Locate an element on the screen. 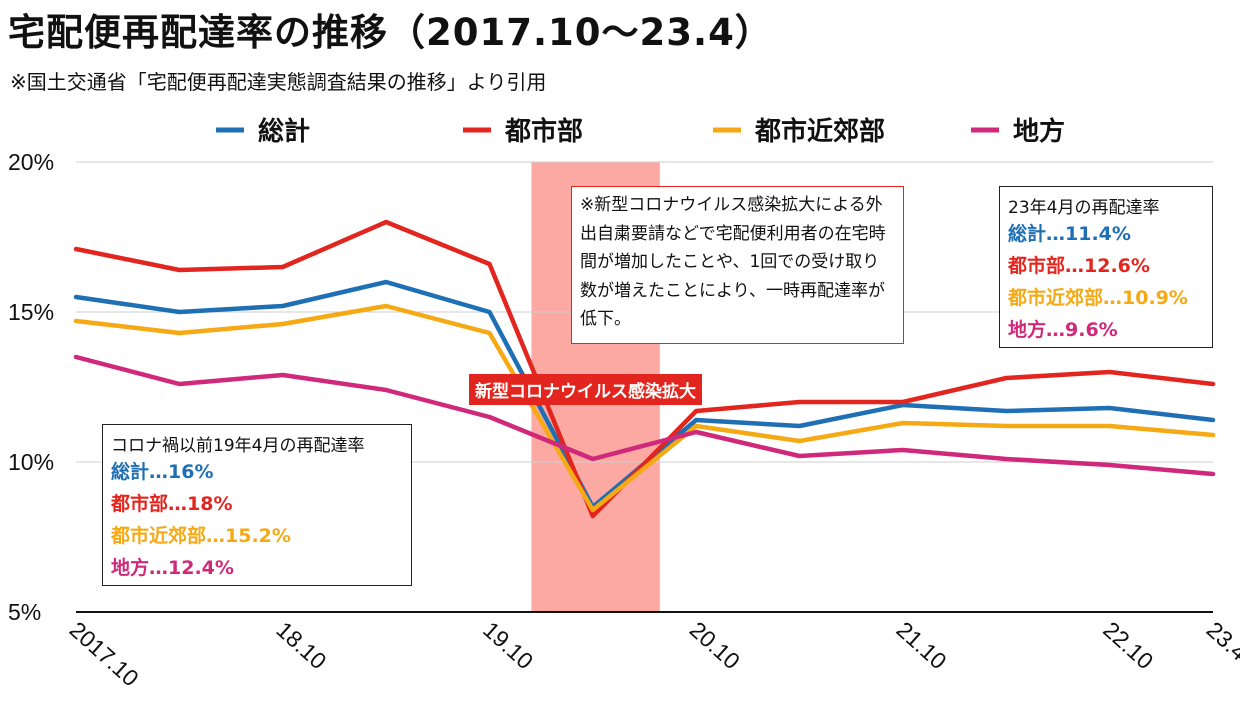  summary-2023-total: 総計…11.4% is located at coordinates (1069, 234).